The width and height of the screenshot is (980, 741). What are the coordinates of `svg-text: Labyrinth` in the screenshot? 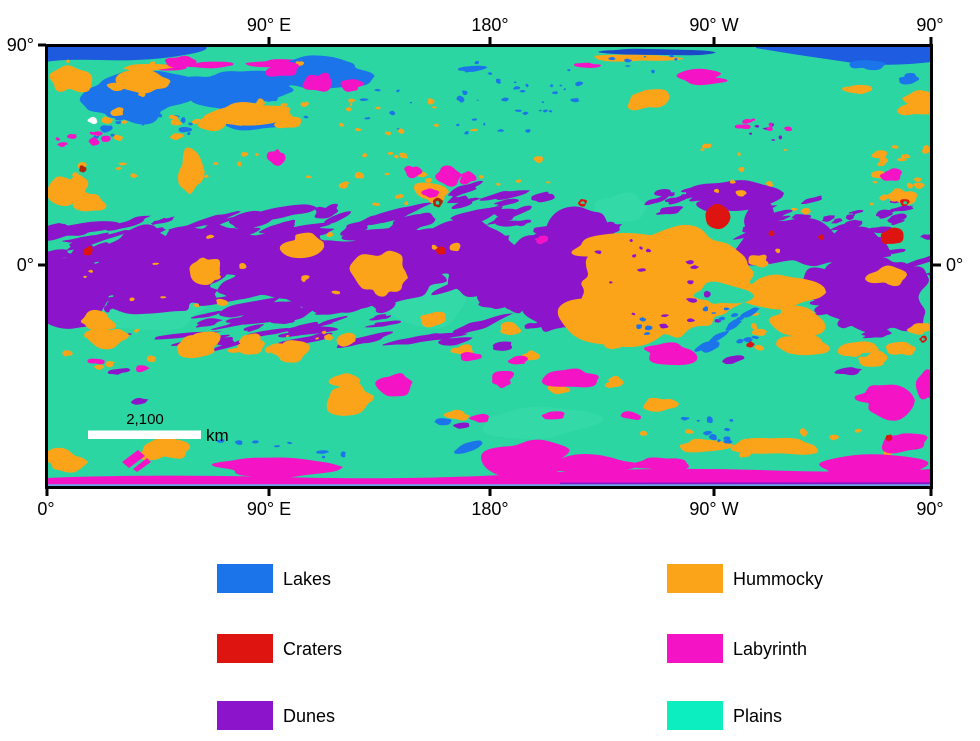 It's located at (770, 649).